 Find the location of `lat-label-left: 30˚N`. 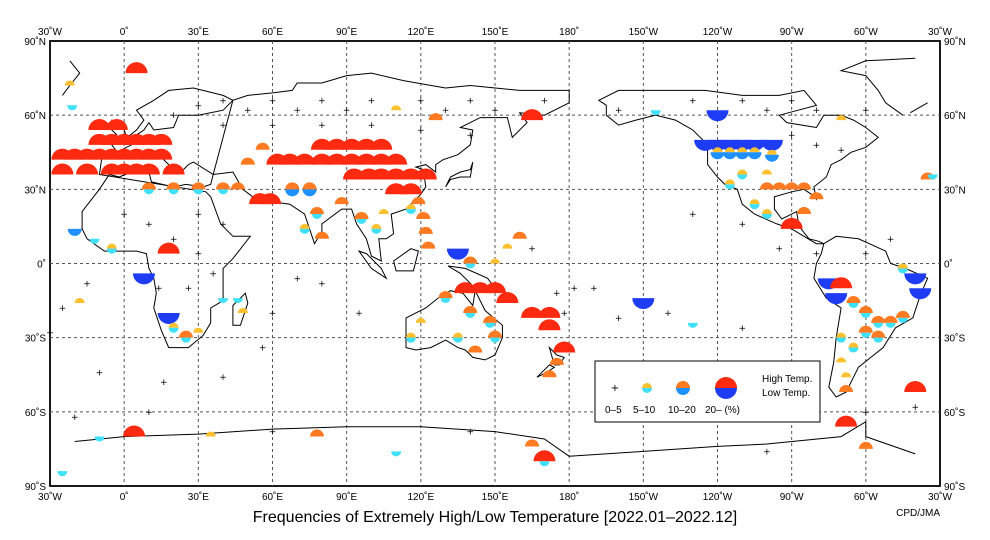

lat-label-left: 30˚N is located at coordinates (35, 190).